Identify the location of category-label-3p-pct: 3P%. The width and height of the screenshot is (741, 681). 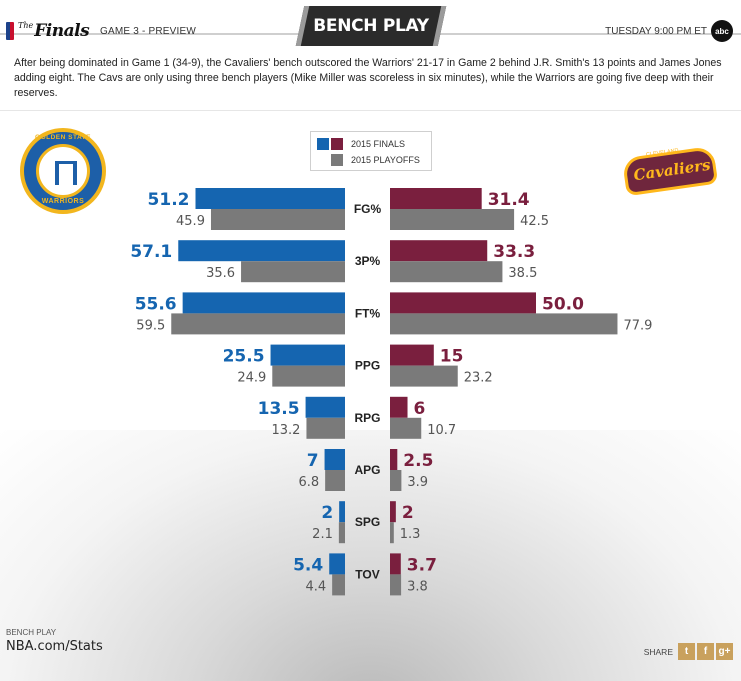
(368, 261).